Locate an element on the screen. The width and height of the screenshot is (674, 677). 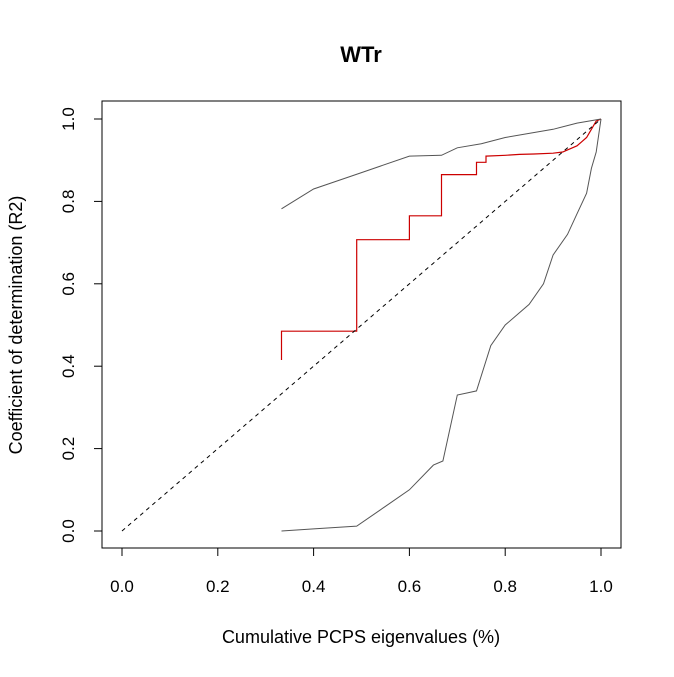
y-tick-label: 0.8 is located at coordinates (68, 202).